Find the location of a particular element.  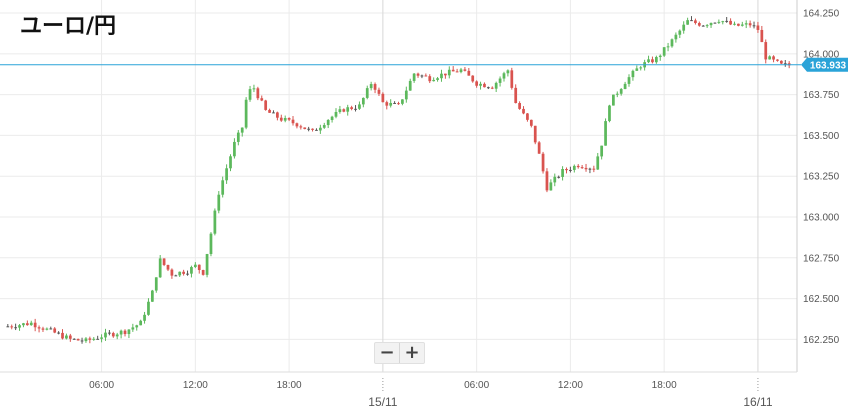

x-tick-label: 18:00 is located at coordinates (664, 385).